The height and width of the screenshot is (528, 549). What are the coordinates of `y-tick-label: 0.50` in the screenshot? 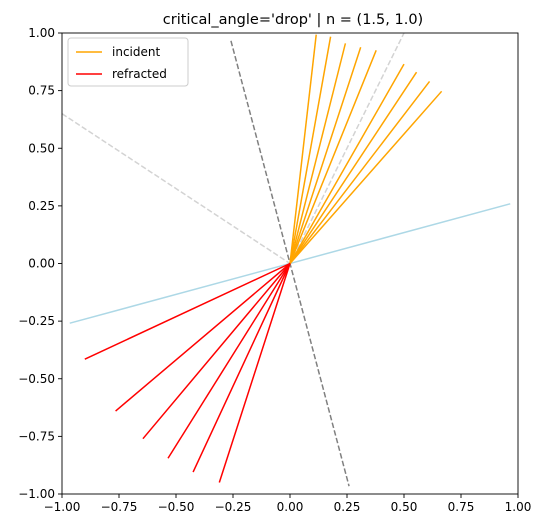 It's located at (41, 148).